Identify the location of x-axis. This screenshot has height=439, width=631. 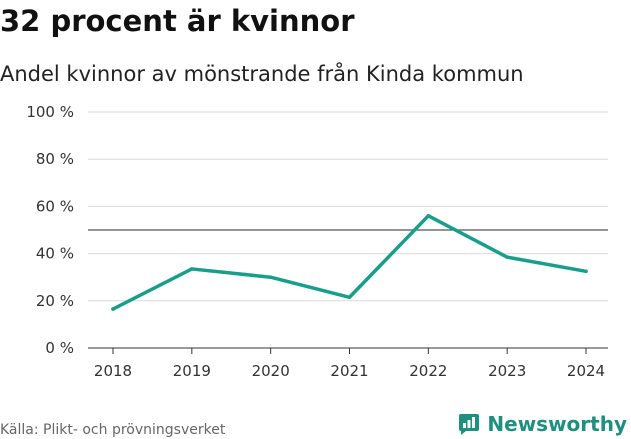
(348, 350).